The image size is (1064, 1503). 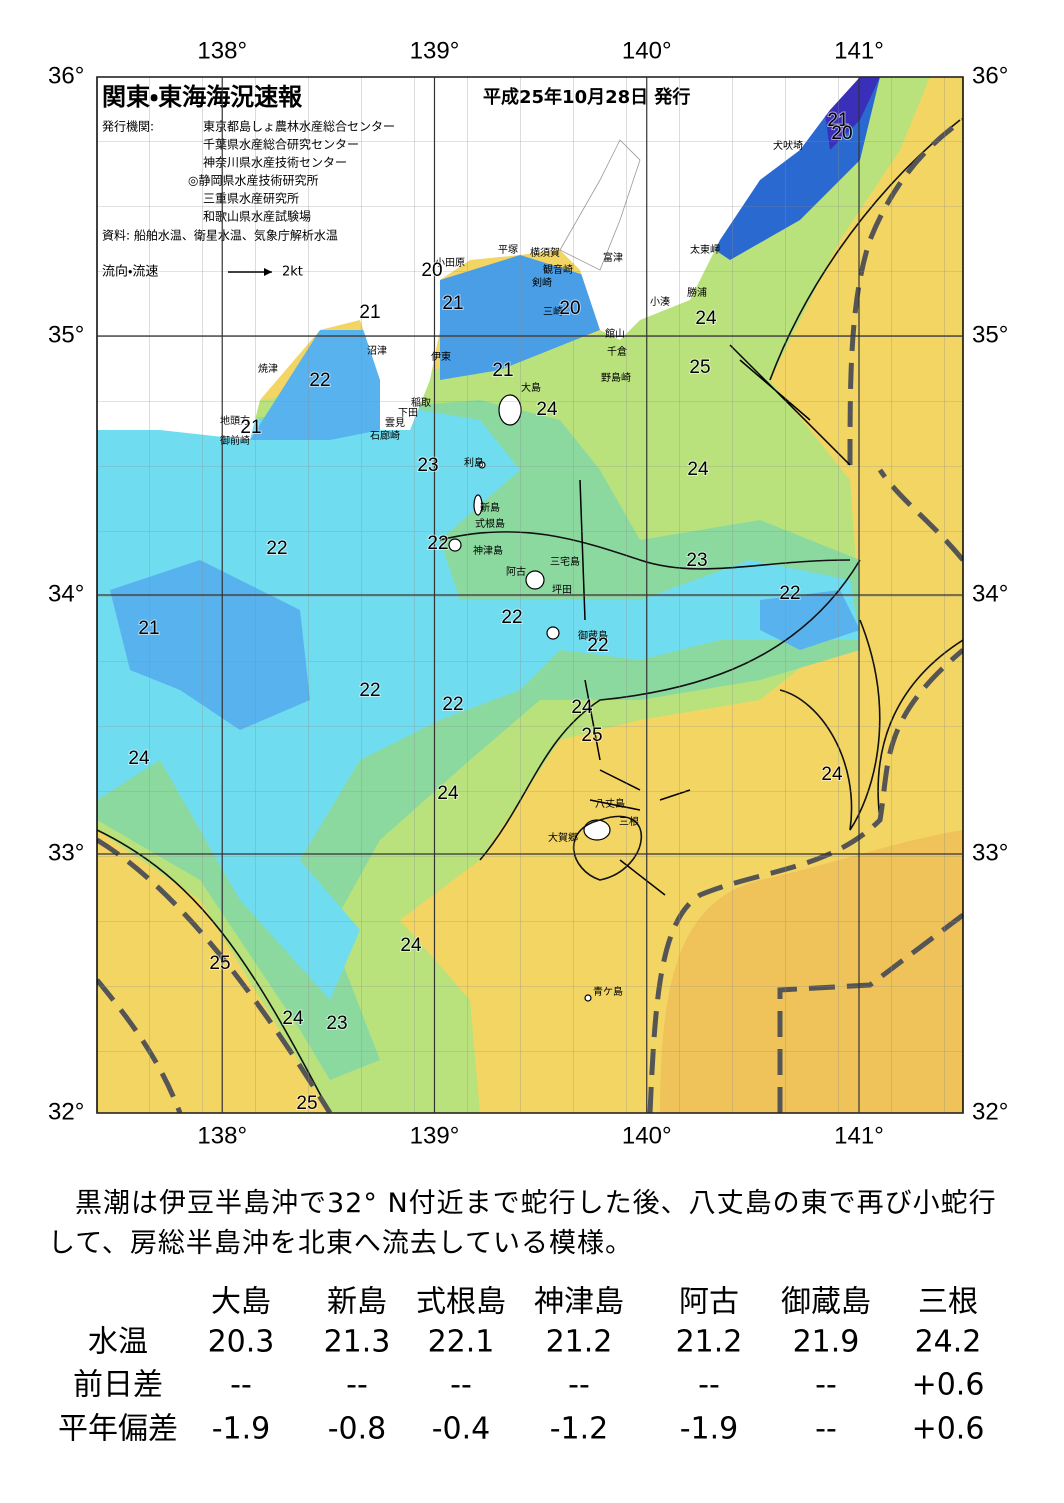 I want to click on column-header: 新島, so click(x=357, y=1302).